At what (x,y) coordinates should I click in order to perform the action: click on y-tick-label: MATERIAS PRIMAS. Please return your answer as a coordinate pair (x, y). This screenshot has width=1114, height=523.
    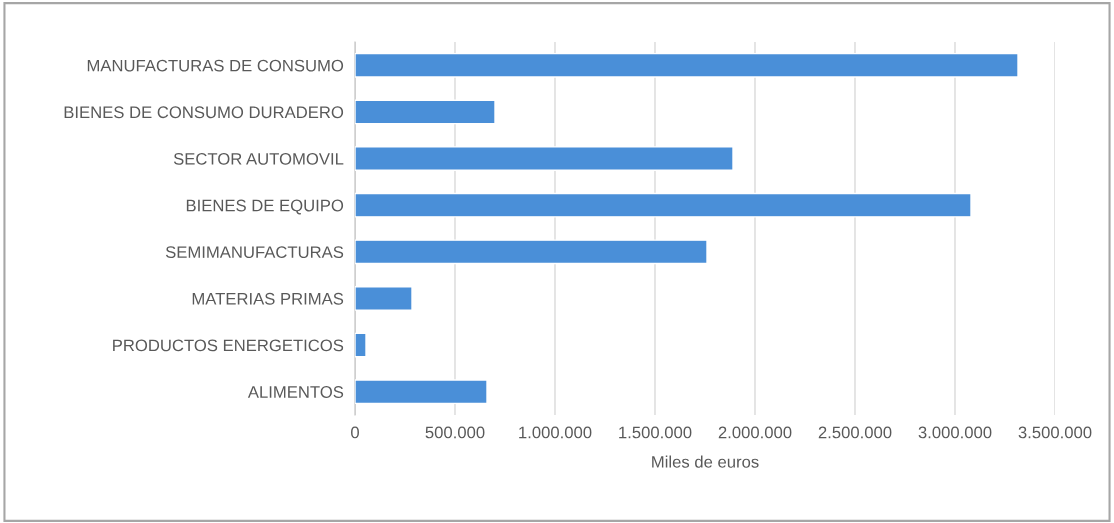
    Looking at the image, I should click on (268, 298).